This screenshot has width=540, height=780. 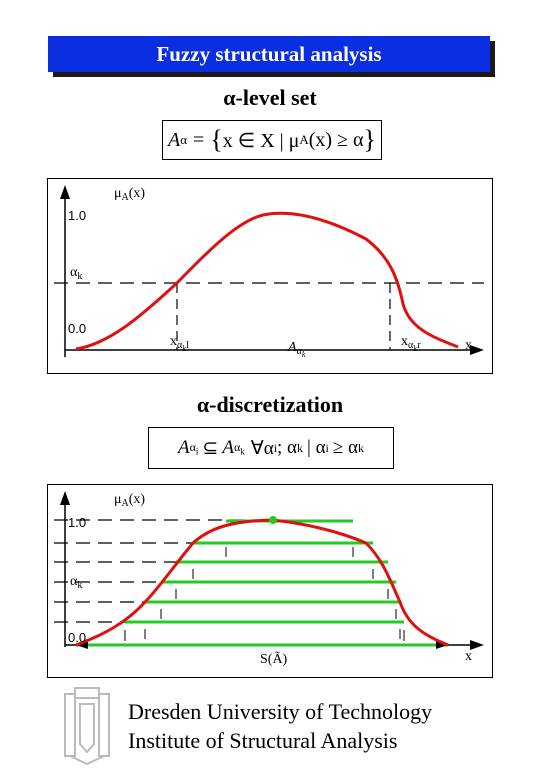 I want to click on y-label: μA(x), so click(x=129, y=194).